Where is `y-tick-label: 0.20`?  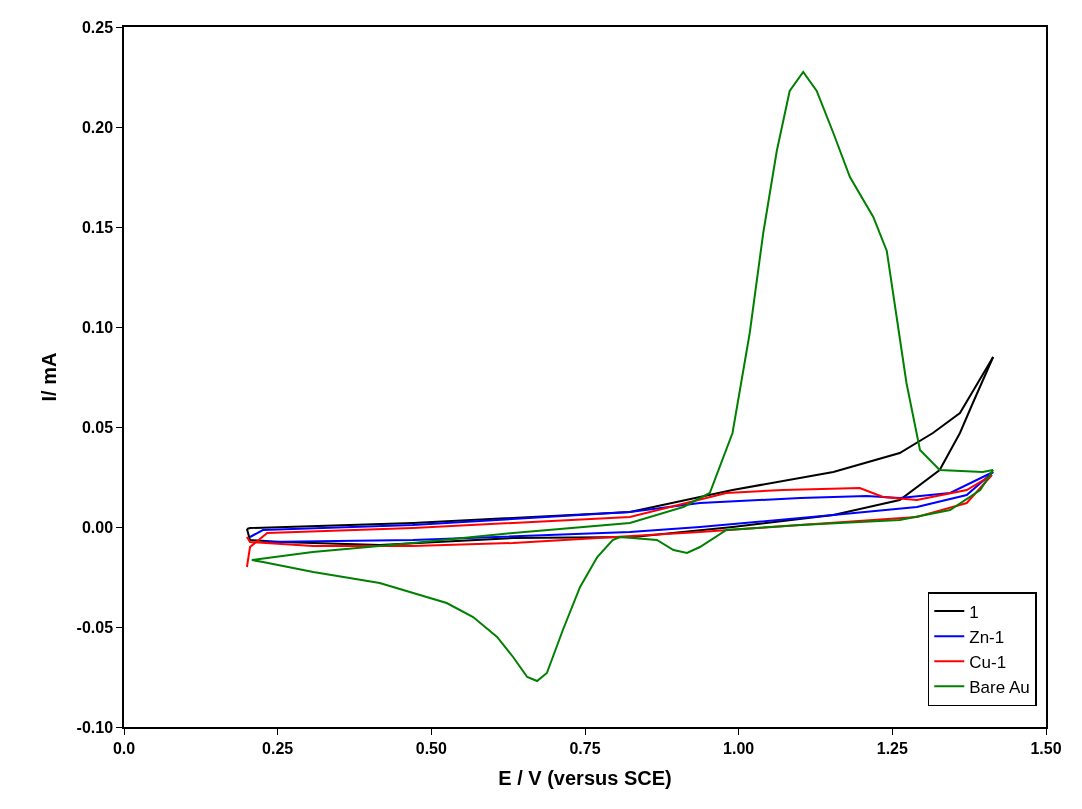 y-tick-label: 0.20 is located at coordinates (97, 127).